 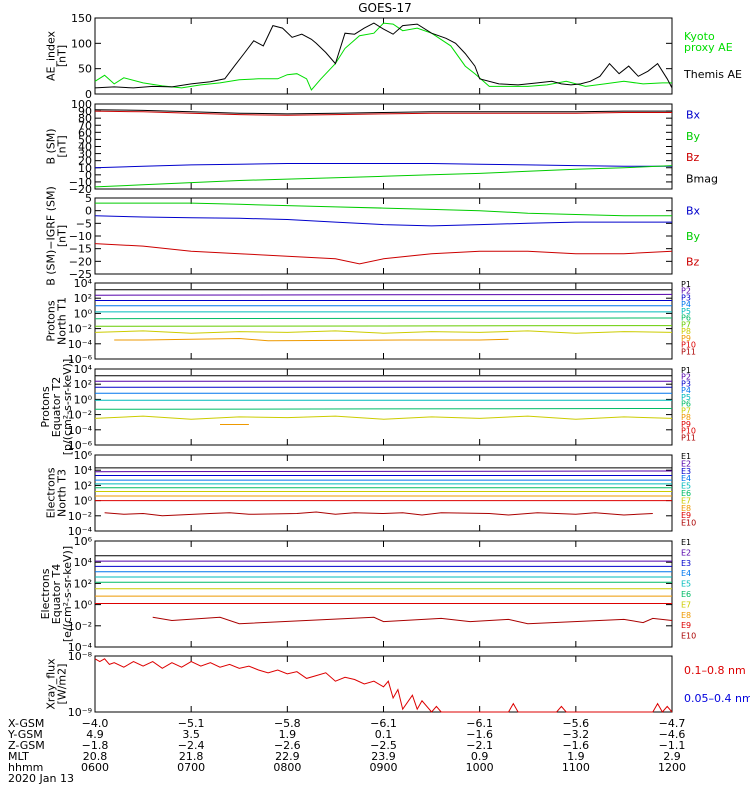 What do you see at coordinates (84, 223) in the screenshot?
I see `y-tick-label: −5` at bounding box center [84, 223].